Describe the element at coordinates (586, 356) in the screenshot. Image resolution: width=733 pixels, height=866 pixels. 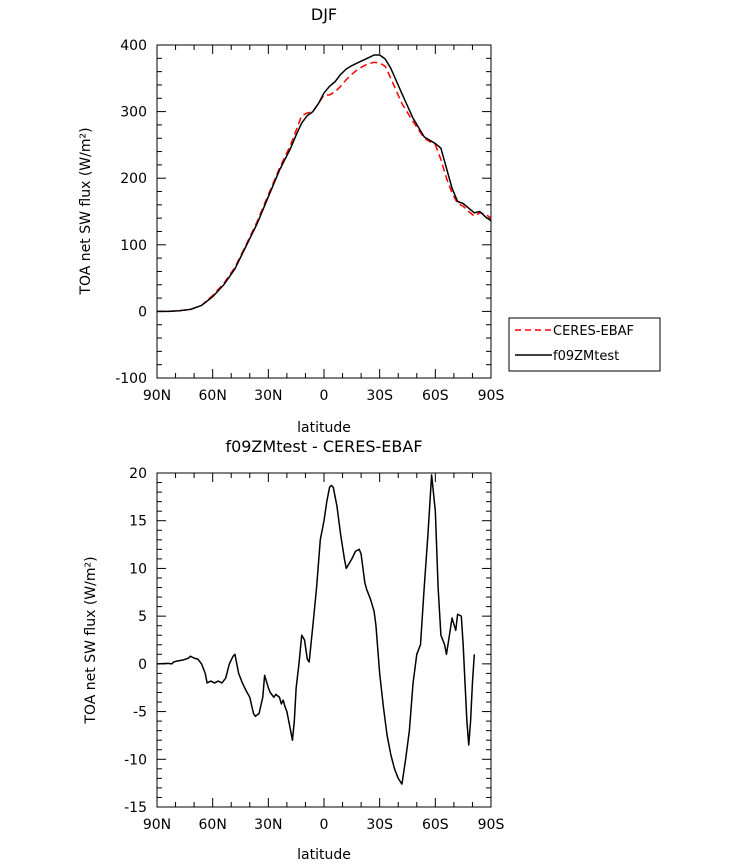
I see `legend-label-f09: f09ZMtest` at that location.